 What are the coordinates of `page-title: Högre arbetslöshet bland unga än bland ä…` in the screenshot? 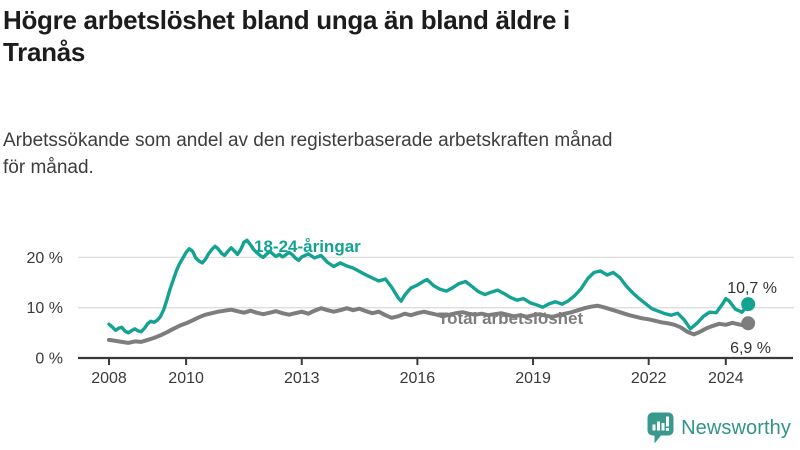 It's located at (286, 36).